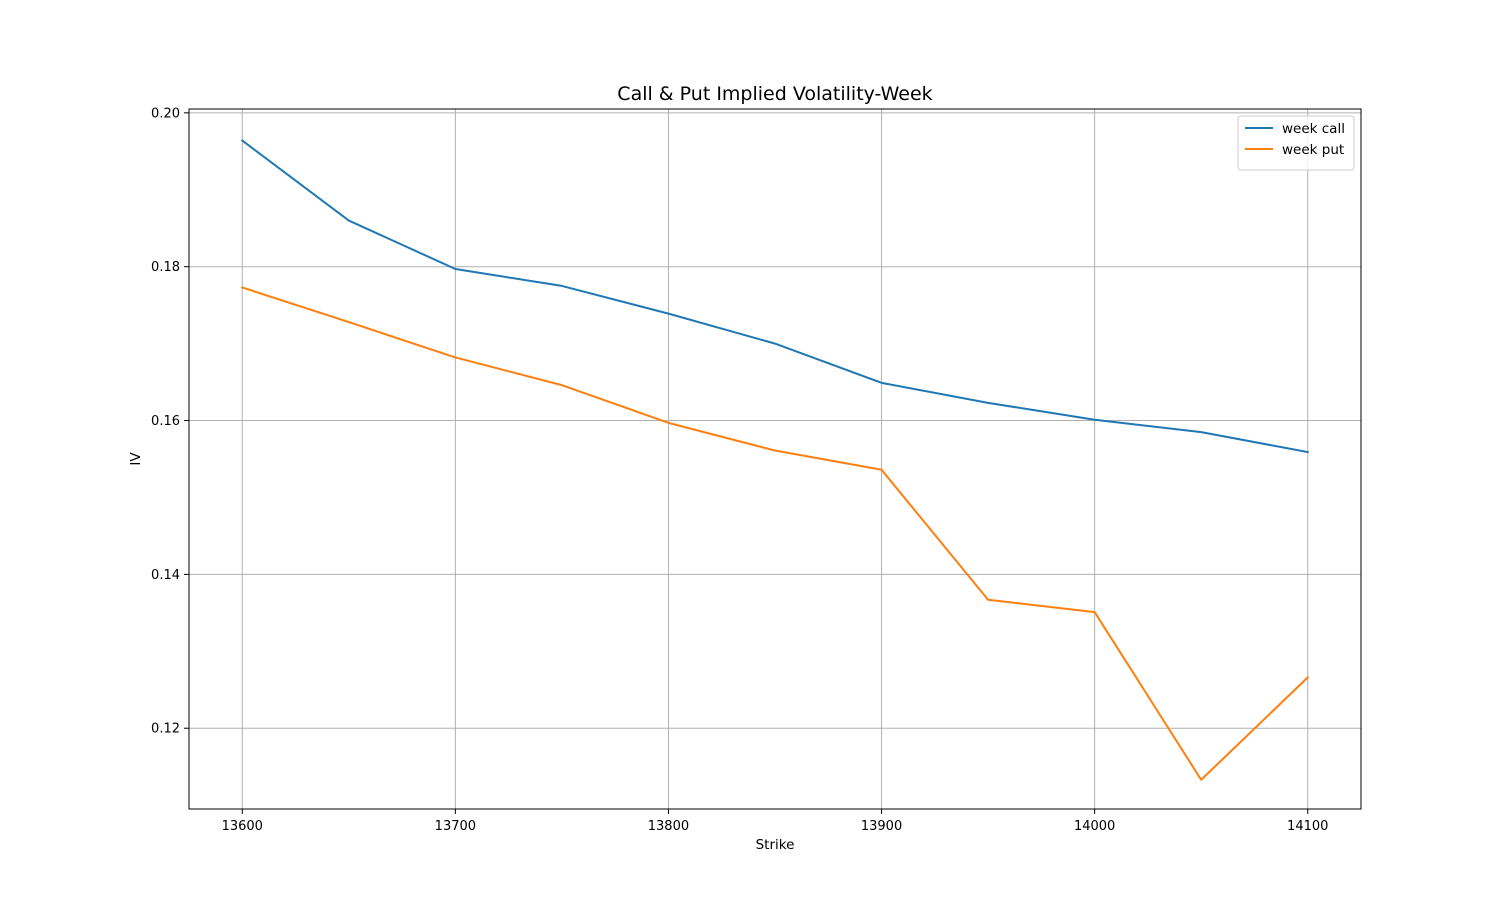 The height and width of the screenshot is (909, 1512). I want to click on x-tick-label: 13600, so click(242, 826).